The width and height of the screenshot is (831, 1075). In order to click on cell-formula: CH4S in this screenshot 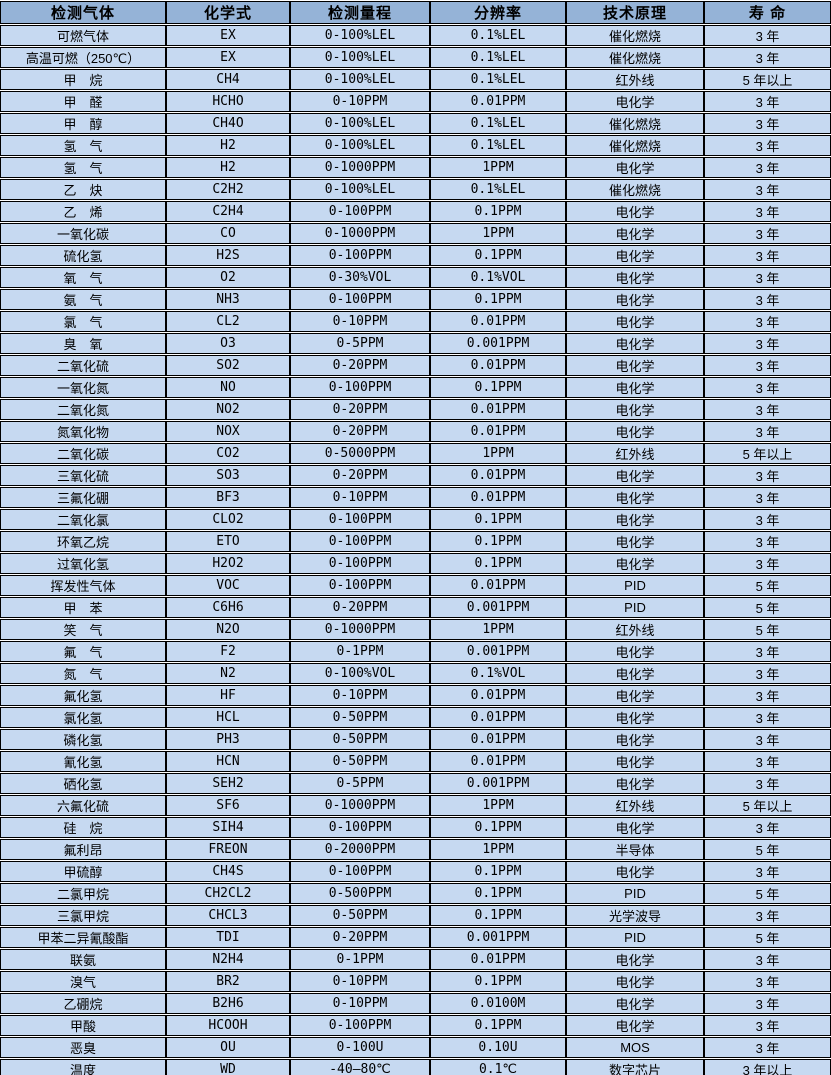, I will do `click(228, 871)`.